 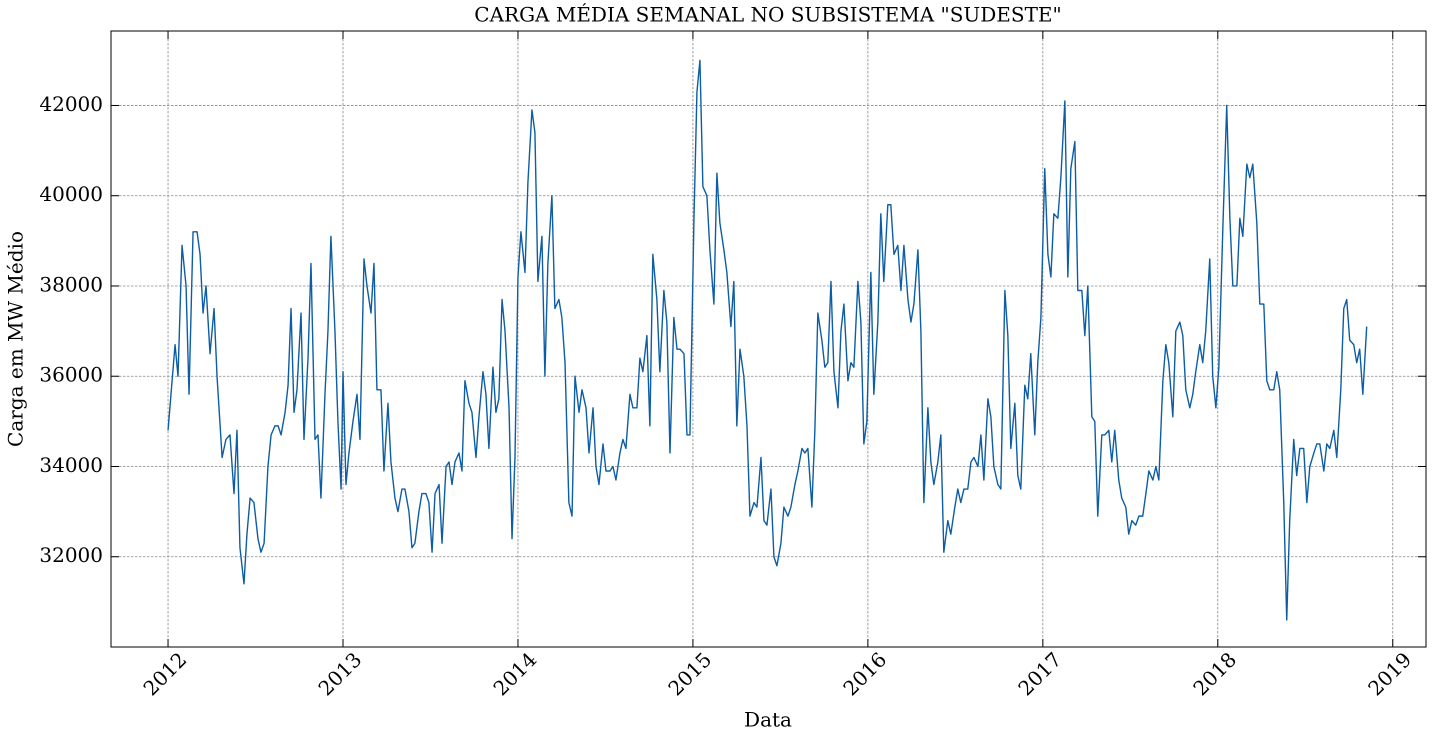 What do you see at coordinates (164, 673) in the screenshot?
I see `x-tick-label: 2012` at bounding box center [164, 673].